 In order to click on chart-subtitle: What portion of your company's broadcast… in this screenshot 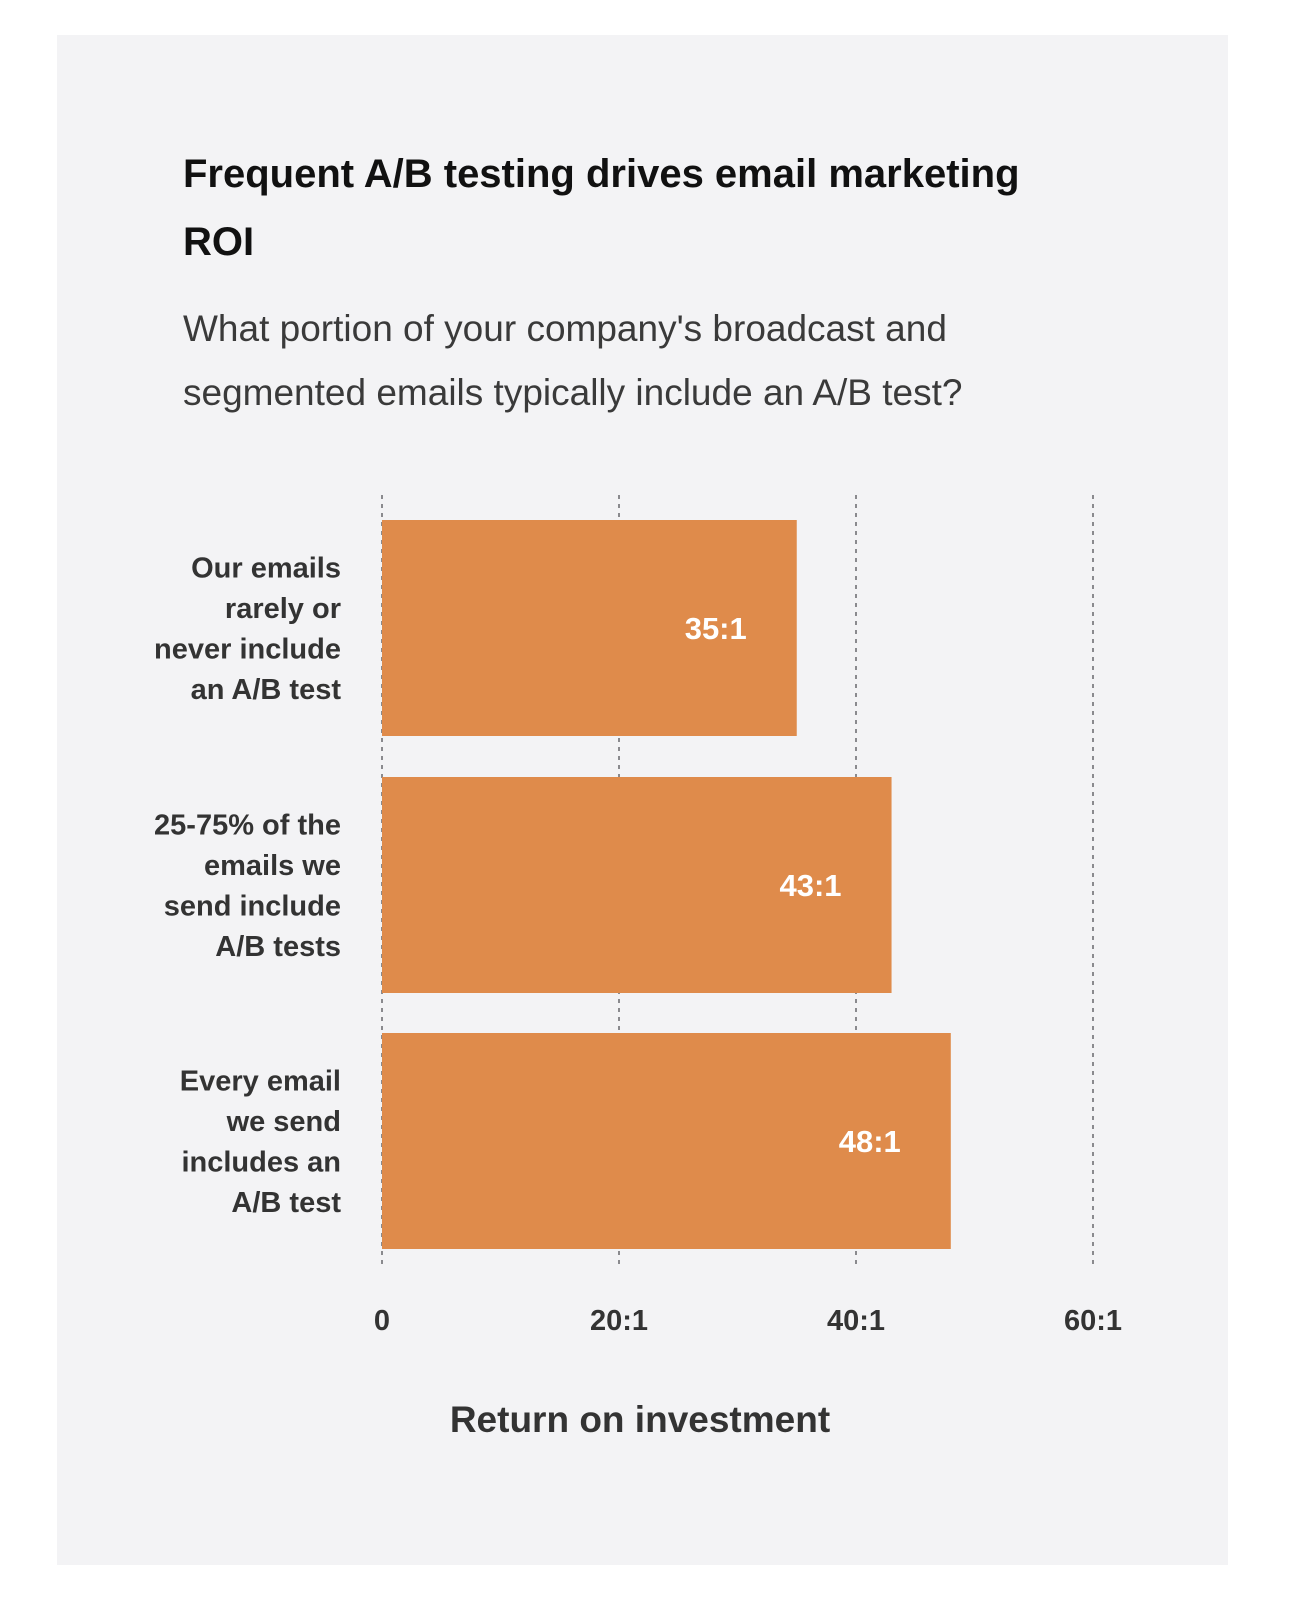, I will do `click(573, 360)`.